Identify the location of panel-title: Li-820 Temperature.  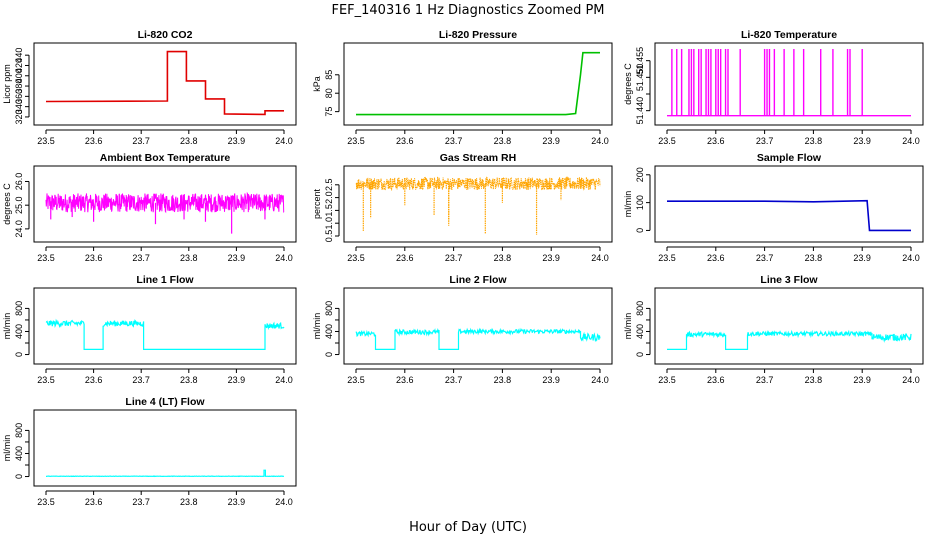
(789, 35).